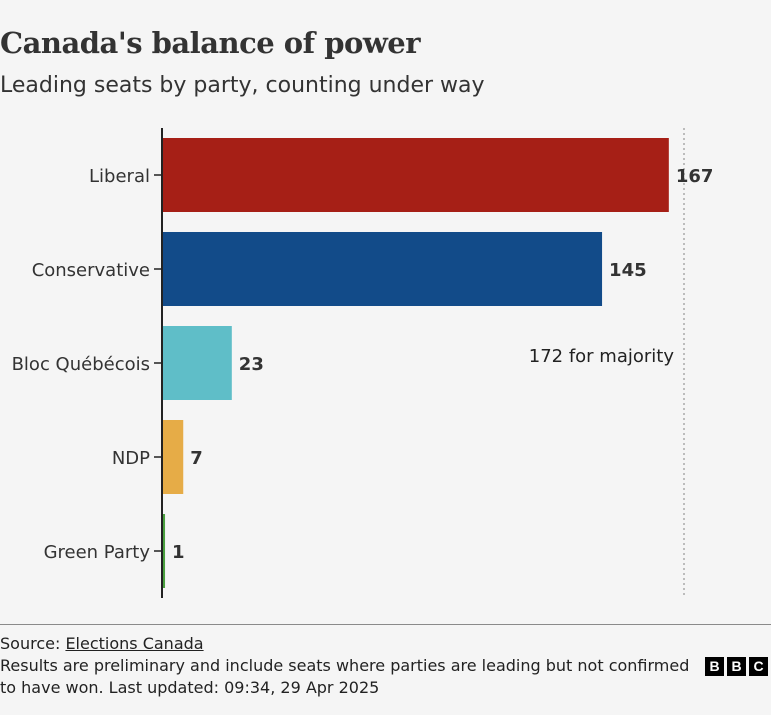 The height and width of the screenshot is (715, 771). What do you see at coordinates (758, 666) in the screenshot?
I see `bbc-logo-letter: C` at bounding box center [758, 666].